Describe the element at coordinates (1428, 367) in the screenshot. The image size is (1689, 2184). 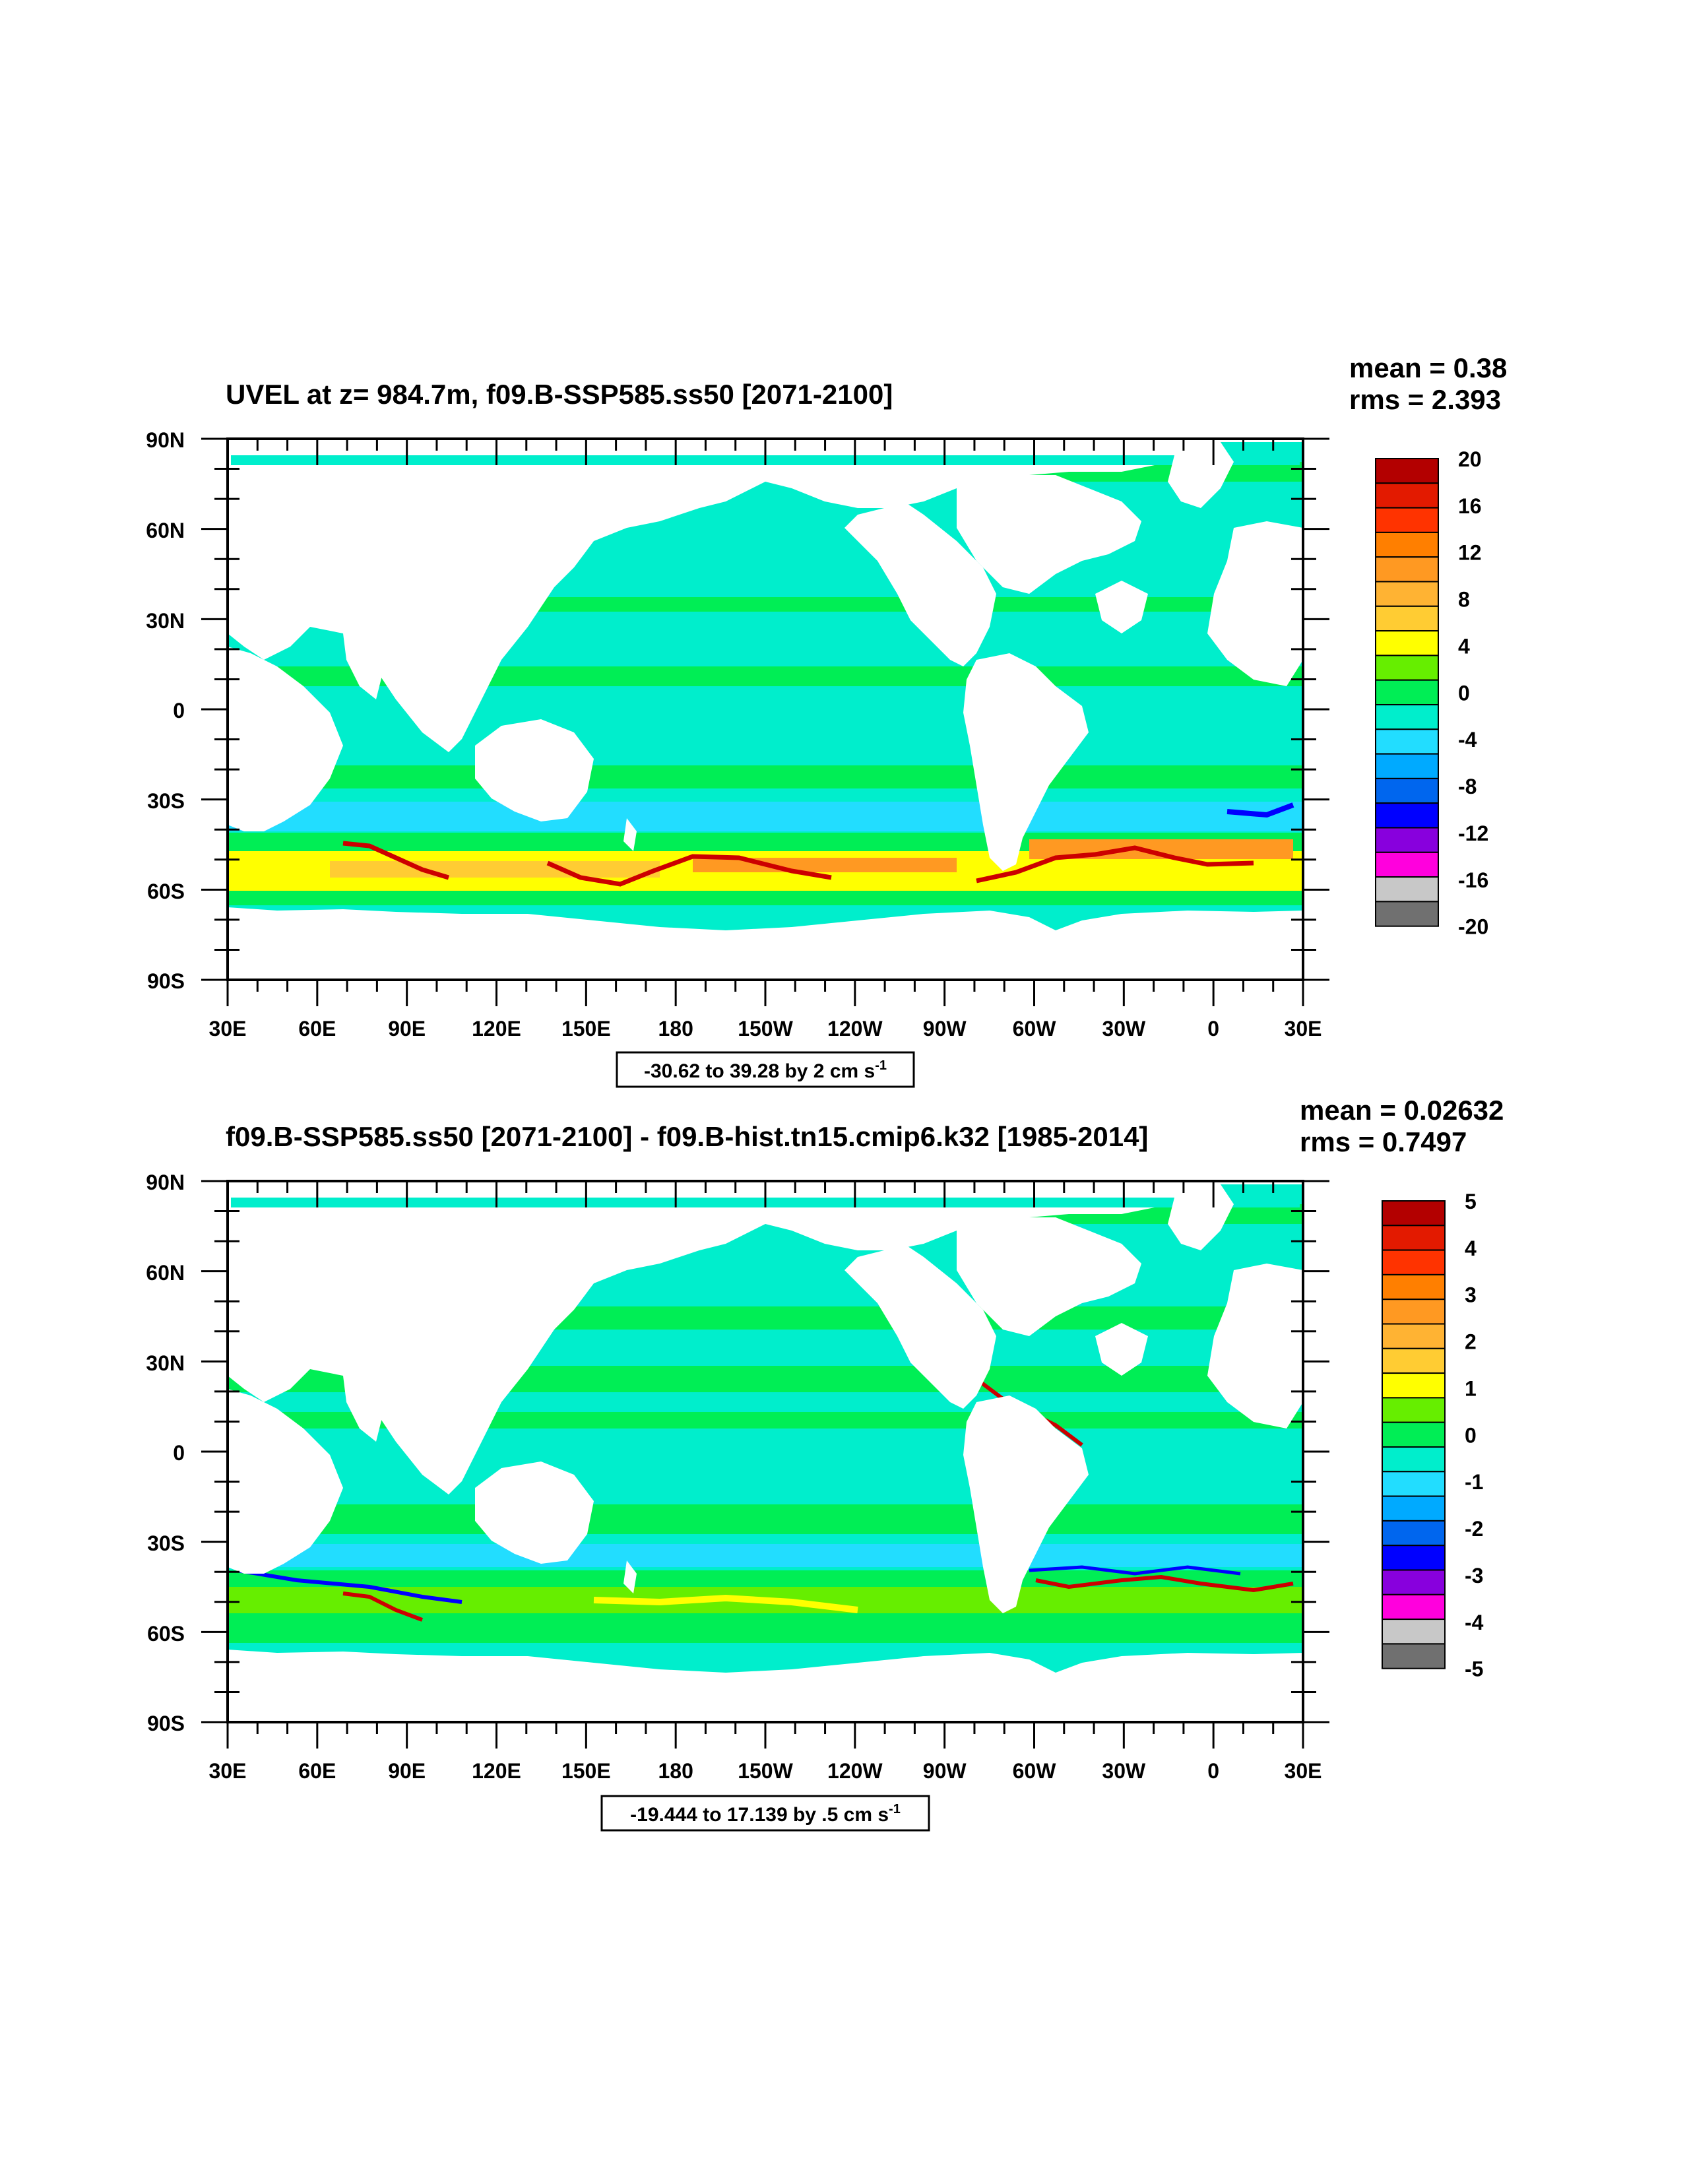
I see `panel-top-mean: mean = 0.38` at that location.